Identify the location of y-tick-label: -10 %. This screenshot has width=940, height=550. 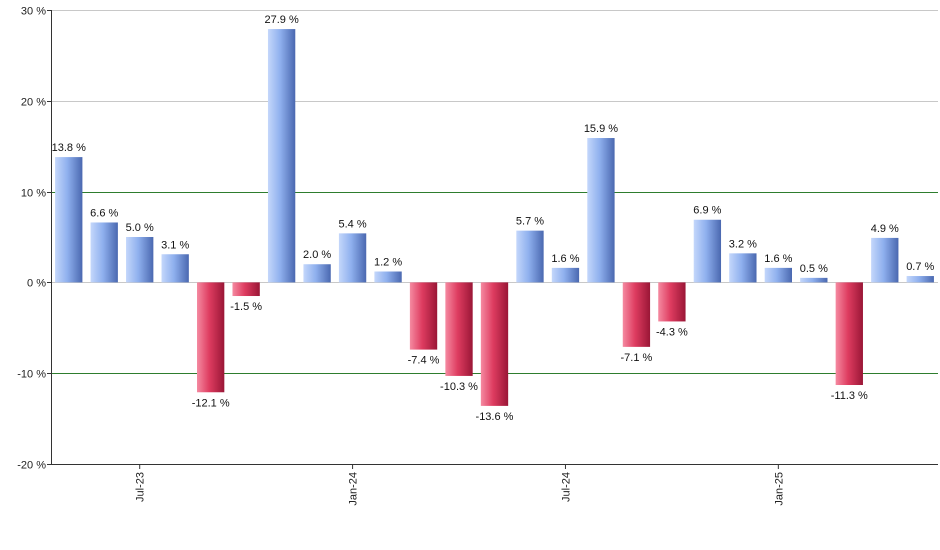
(31, 375).